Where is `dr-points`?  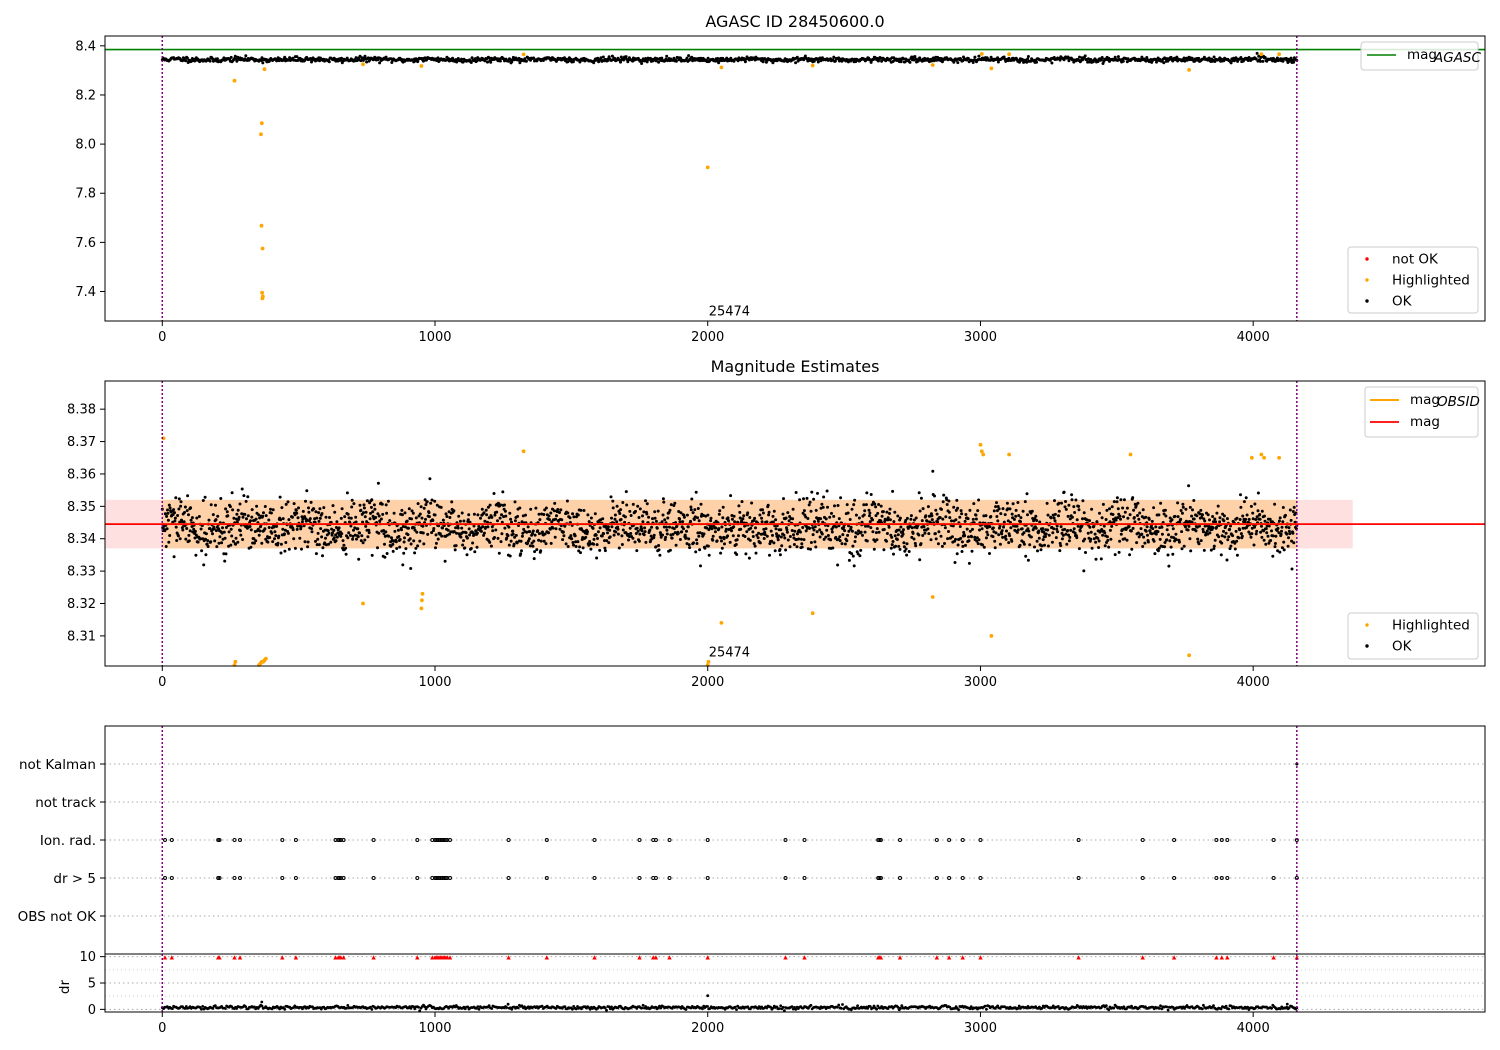 dr-points is located at coordinates (729, 1003).